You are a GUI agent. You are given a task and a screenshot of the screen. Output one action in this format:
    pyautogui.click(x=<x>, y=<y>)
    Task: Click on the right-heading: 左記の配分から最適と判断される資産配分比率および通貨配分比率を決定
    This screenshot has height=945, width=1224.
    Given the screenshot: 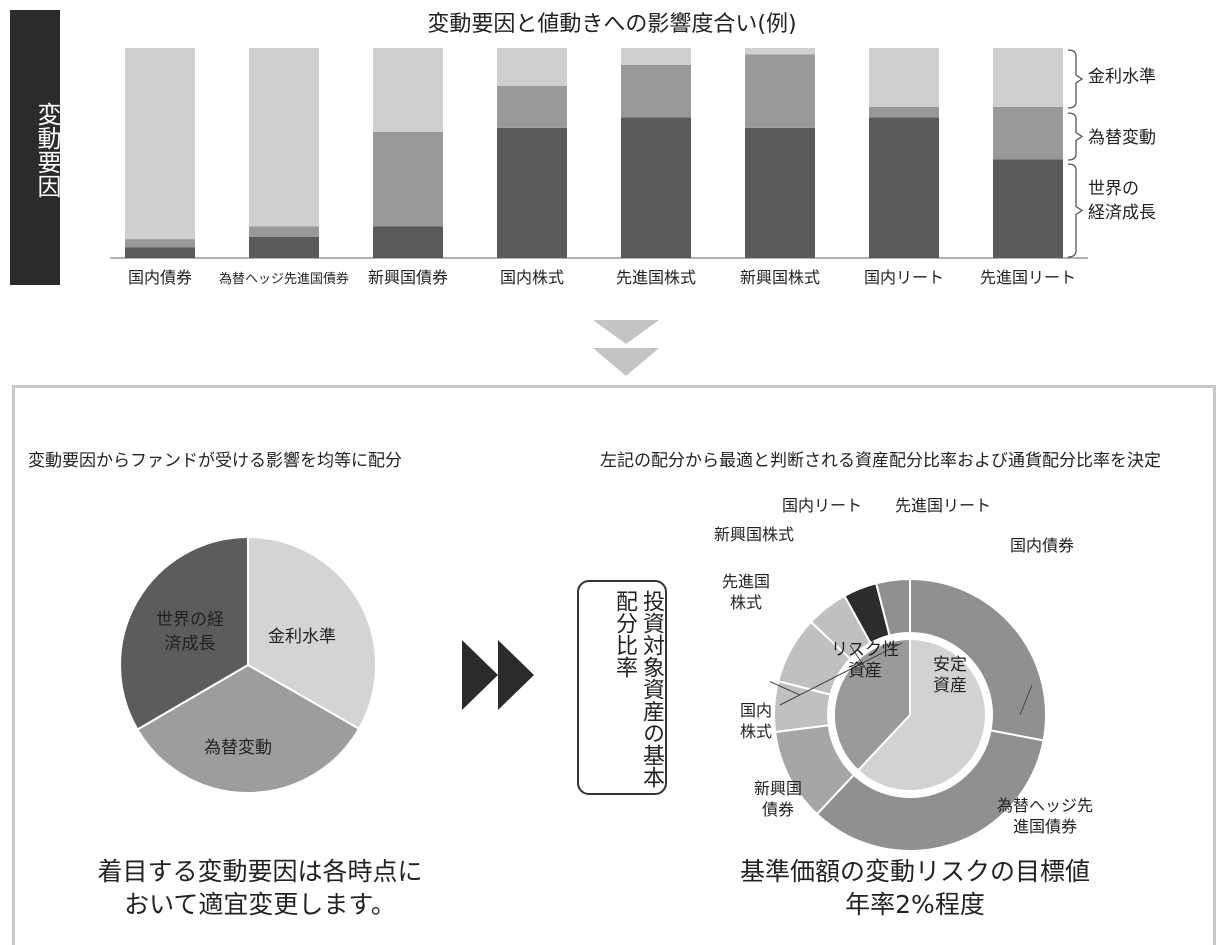 What is the action you would take?
    pyautogui.click(x=880, y=461)
    